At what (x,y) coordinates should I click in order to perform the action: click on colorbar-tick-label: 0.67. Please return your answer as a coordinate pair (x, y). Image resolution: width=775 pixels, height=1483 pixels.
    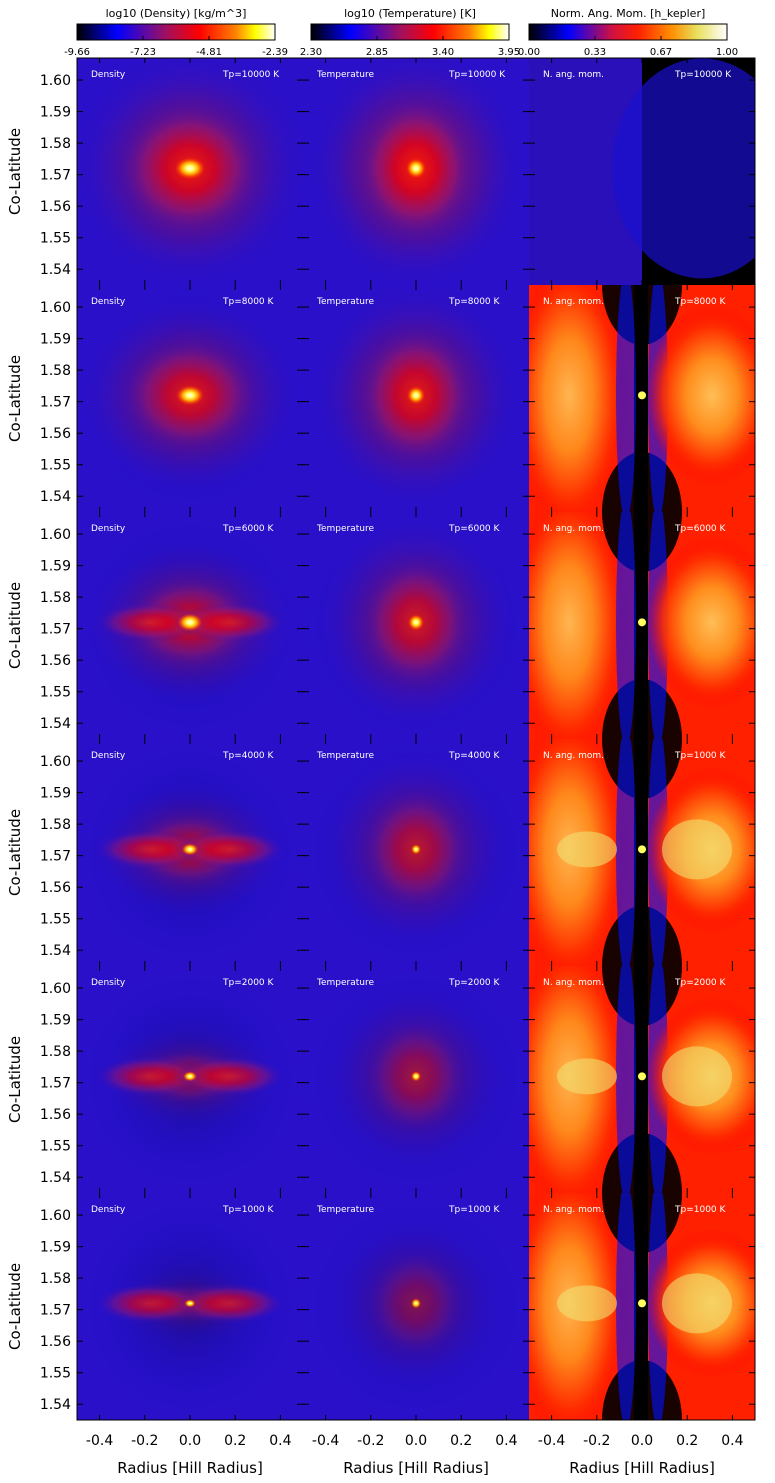
    Looking at the image, I should click on (661, 52).